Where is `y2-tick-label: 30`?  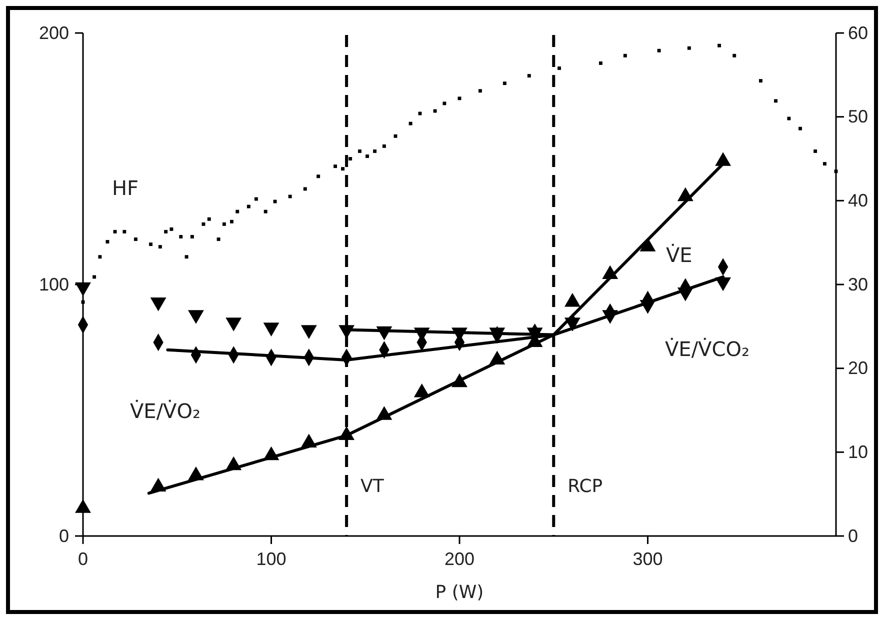
y2-tick-label: 30 is located at coordinates (858, 284).